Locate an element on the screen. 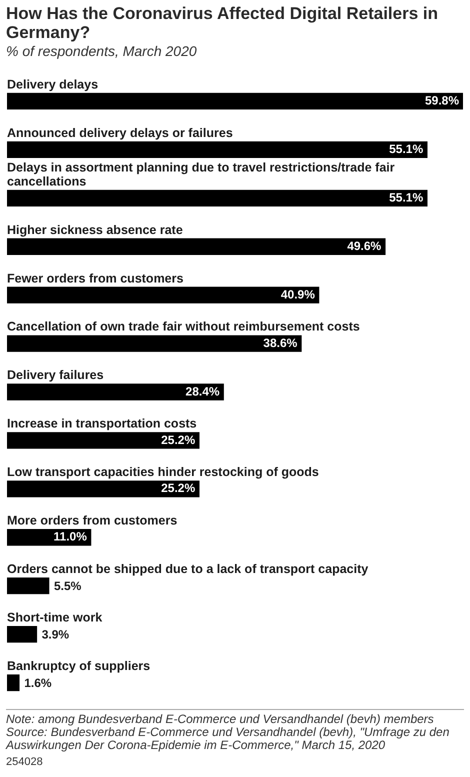 This screenshot has height=777, width=470. data-label: 28.4% is located at coordinates (203, 391).